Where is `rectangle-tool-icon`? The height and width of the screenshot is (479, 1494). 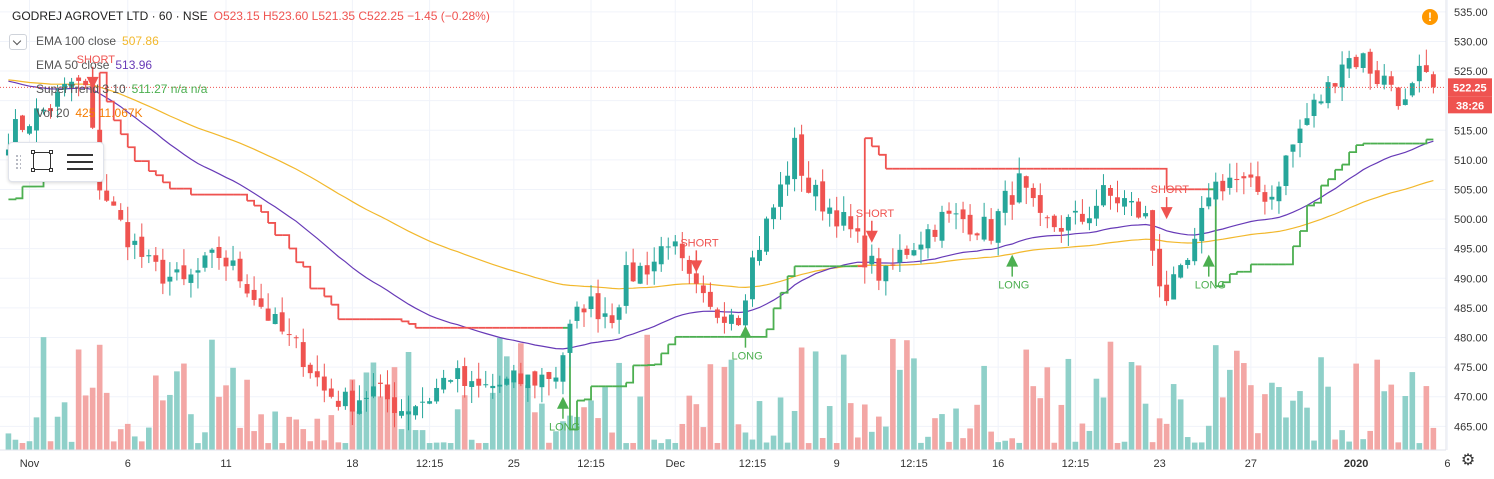 rectangle-tool-icon is located at coordinates (42, 161).